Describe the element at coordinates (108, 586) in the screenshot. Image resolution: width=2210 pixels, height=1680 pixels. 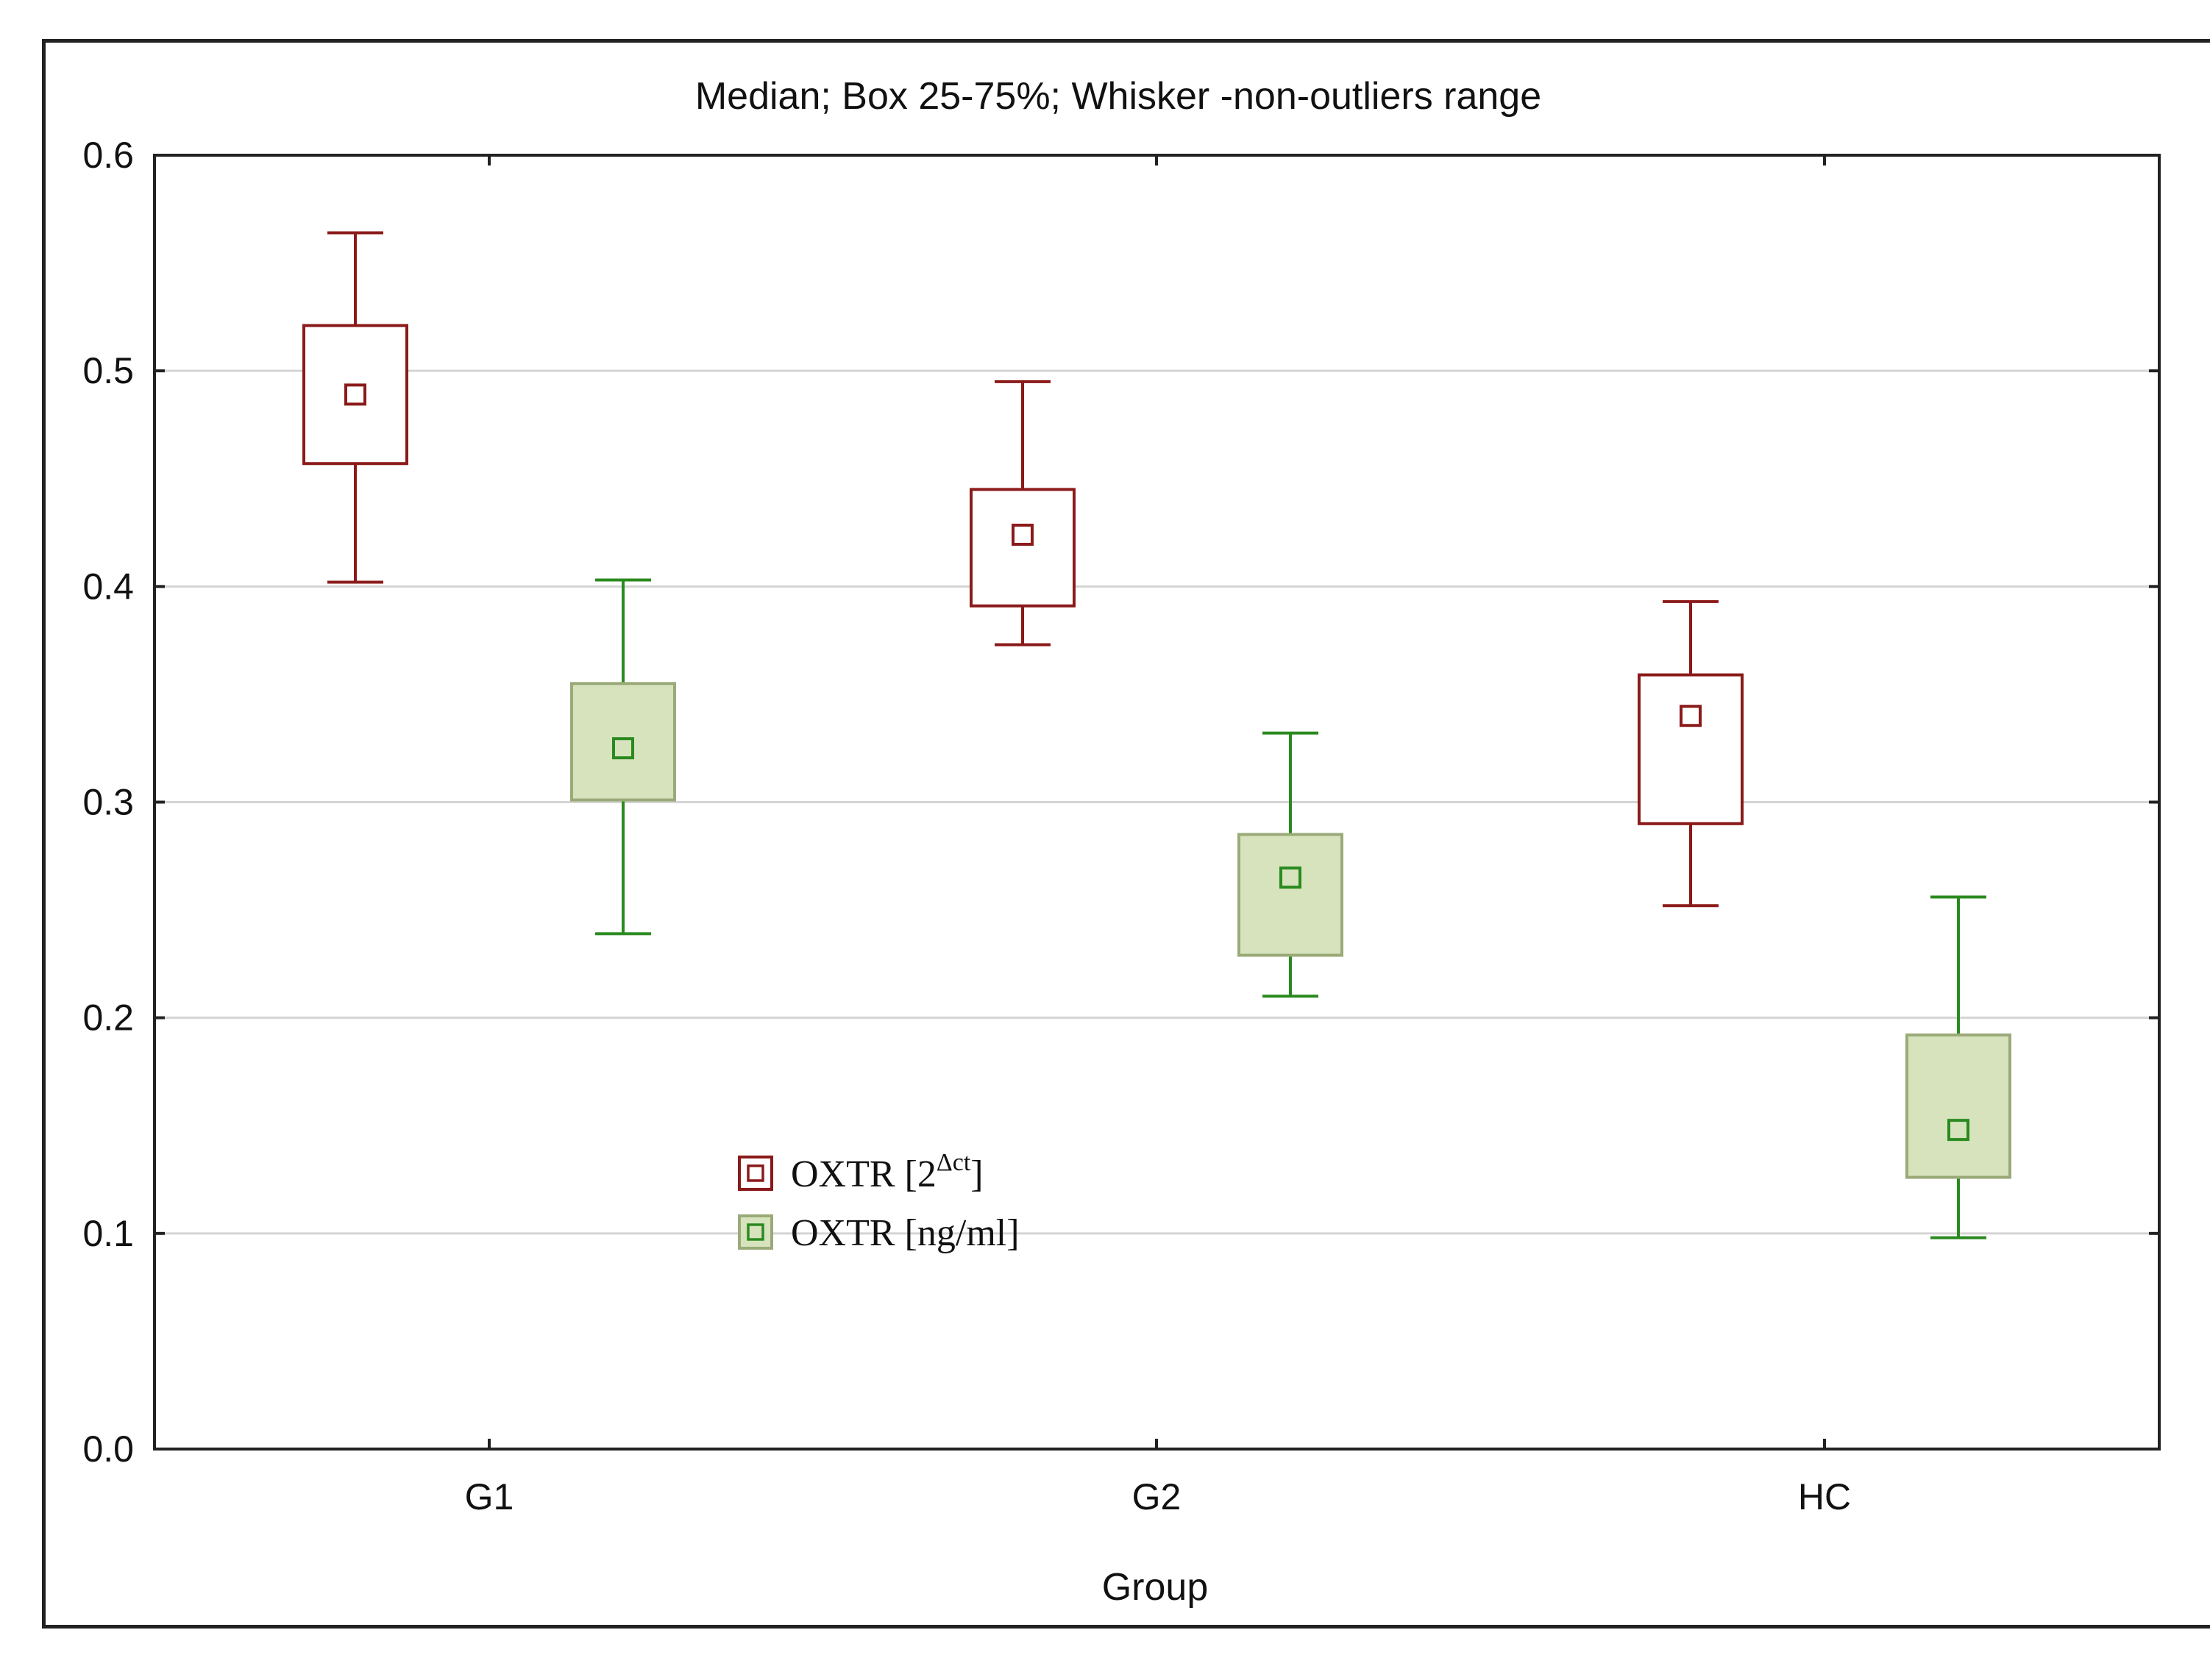
I see `y-tick-label: 0.4` at that location.